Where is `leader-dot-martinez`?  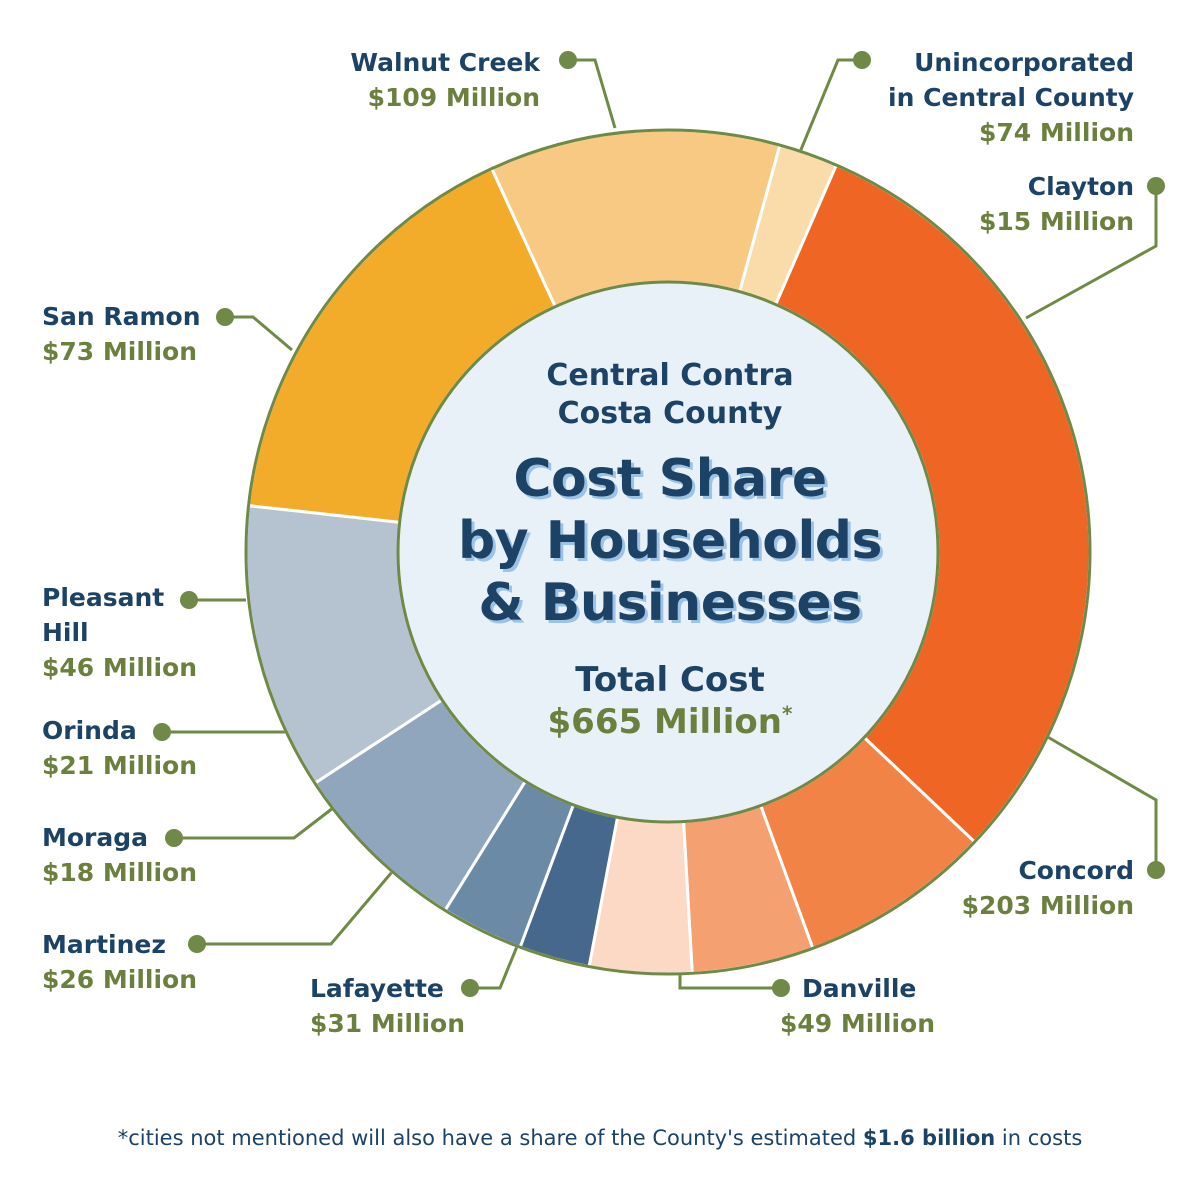 leader-dot-martinez is located at coordinates (197, 944).